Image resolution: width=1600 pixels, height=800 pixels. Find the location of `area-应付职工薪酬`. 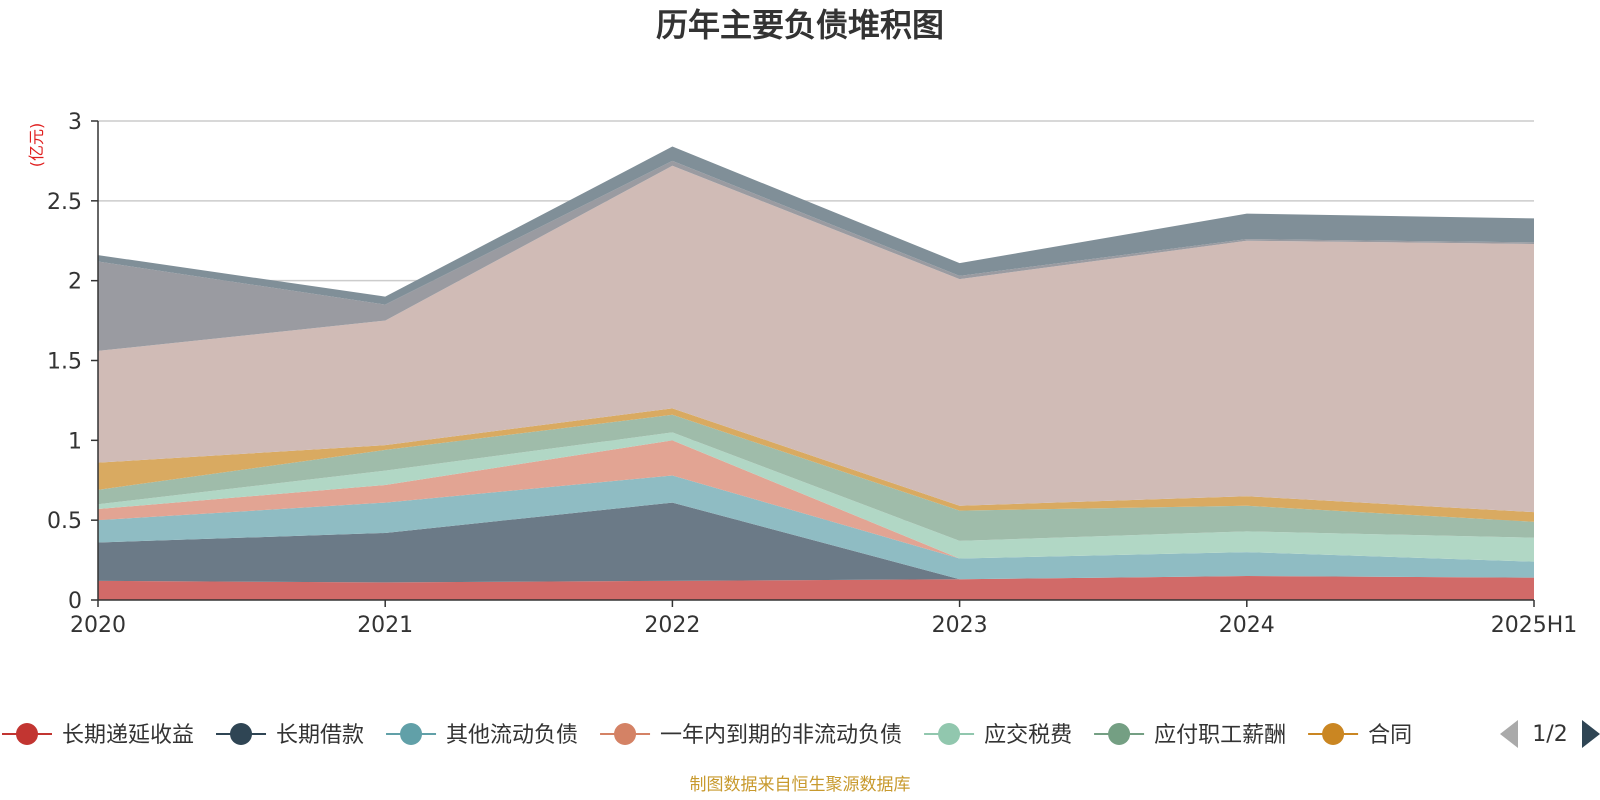

area-应付职工薪酬 is located at coordinates (816, 477).